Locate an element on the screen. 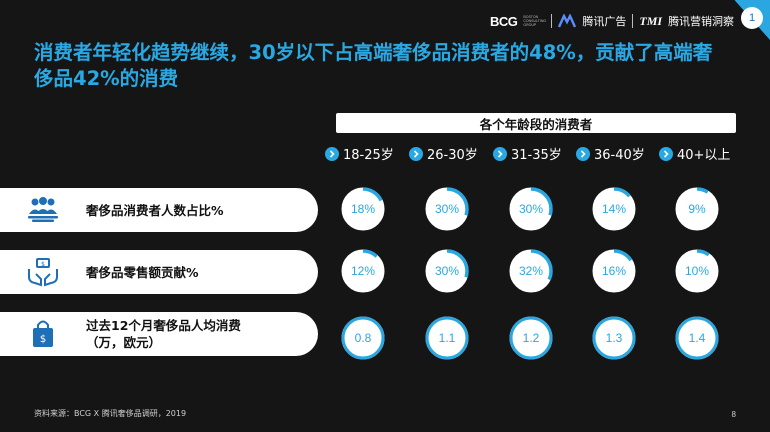 Image resolution: width=770 pixels, height=432 pixels. age-header: 40+以上 is located at coordinates (694, 153).